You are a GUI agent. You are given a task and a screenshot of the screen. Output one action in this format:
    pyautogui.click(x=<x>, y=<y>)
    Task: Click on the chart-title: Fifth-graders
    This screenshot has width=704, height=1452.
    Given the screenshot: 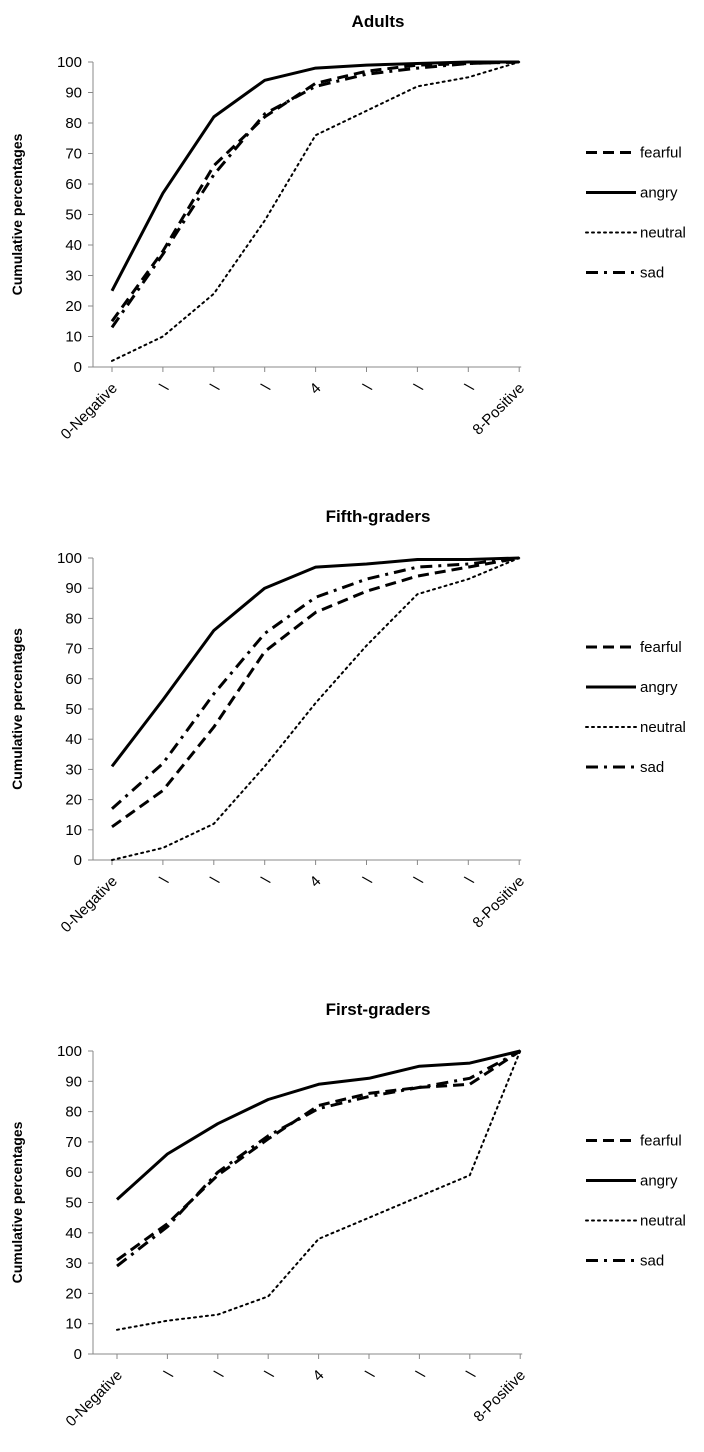 What is the action you would take?
    pyautogui.click(x=378, y=516)
    